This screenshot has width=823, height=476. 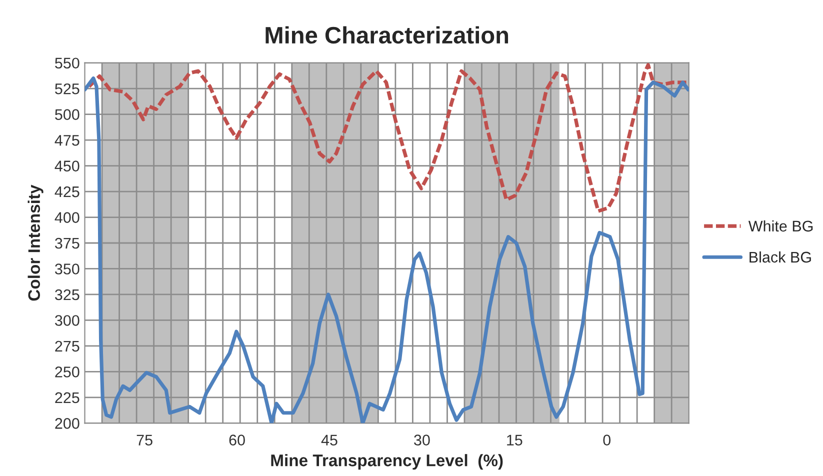 What do you see at coordinates (514, 440) in the screenshot?
I see `x-tick-label: 15` at bounding box center [514, 440].